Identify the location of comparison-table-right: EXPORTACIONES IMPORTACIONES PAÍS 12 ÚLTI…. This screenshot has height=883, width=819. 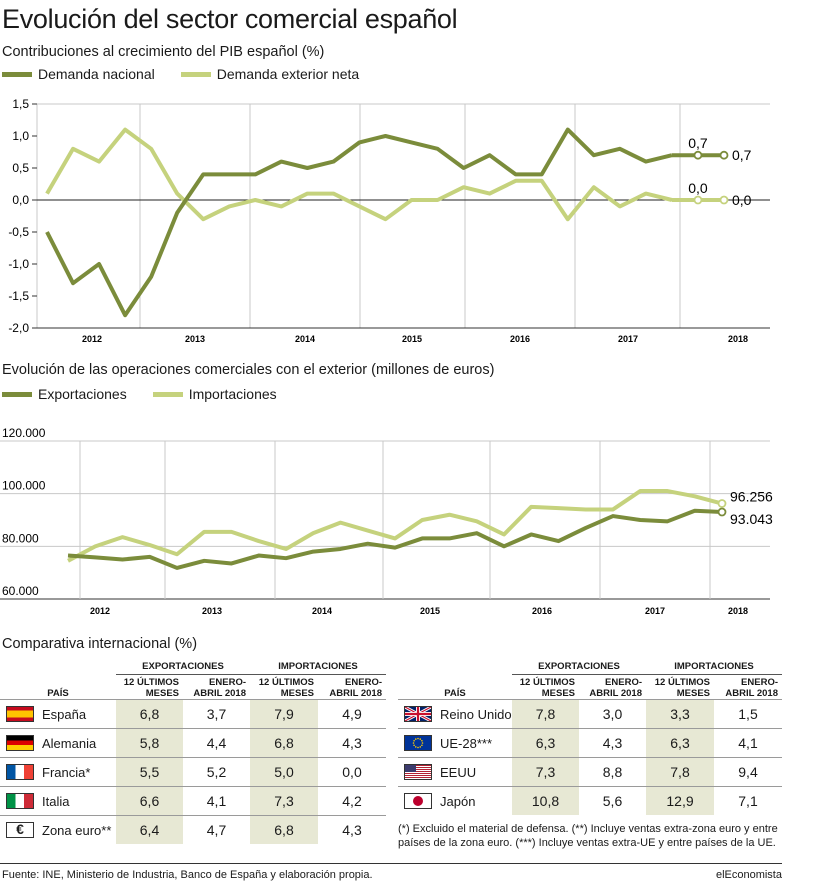
(590, 736).